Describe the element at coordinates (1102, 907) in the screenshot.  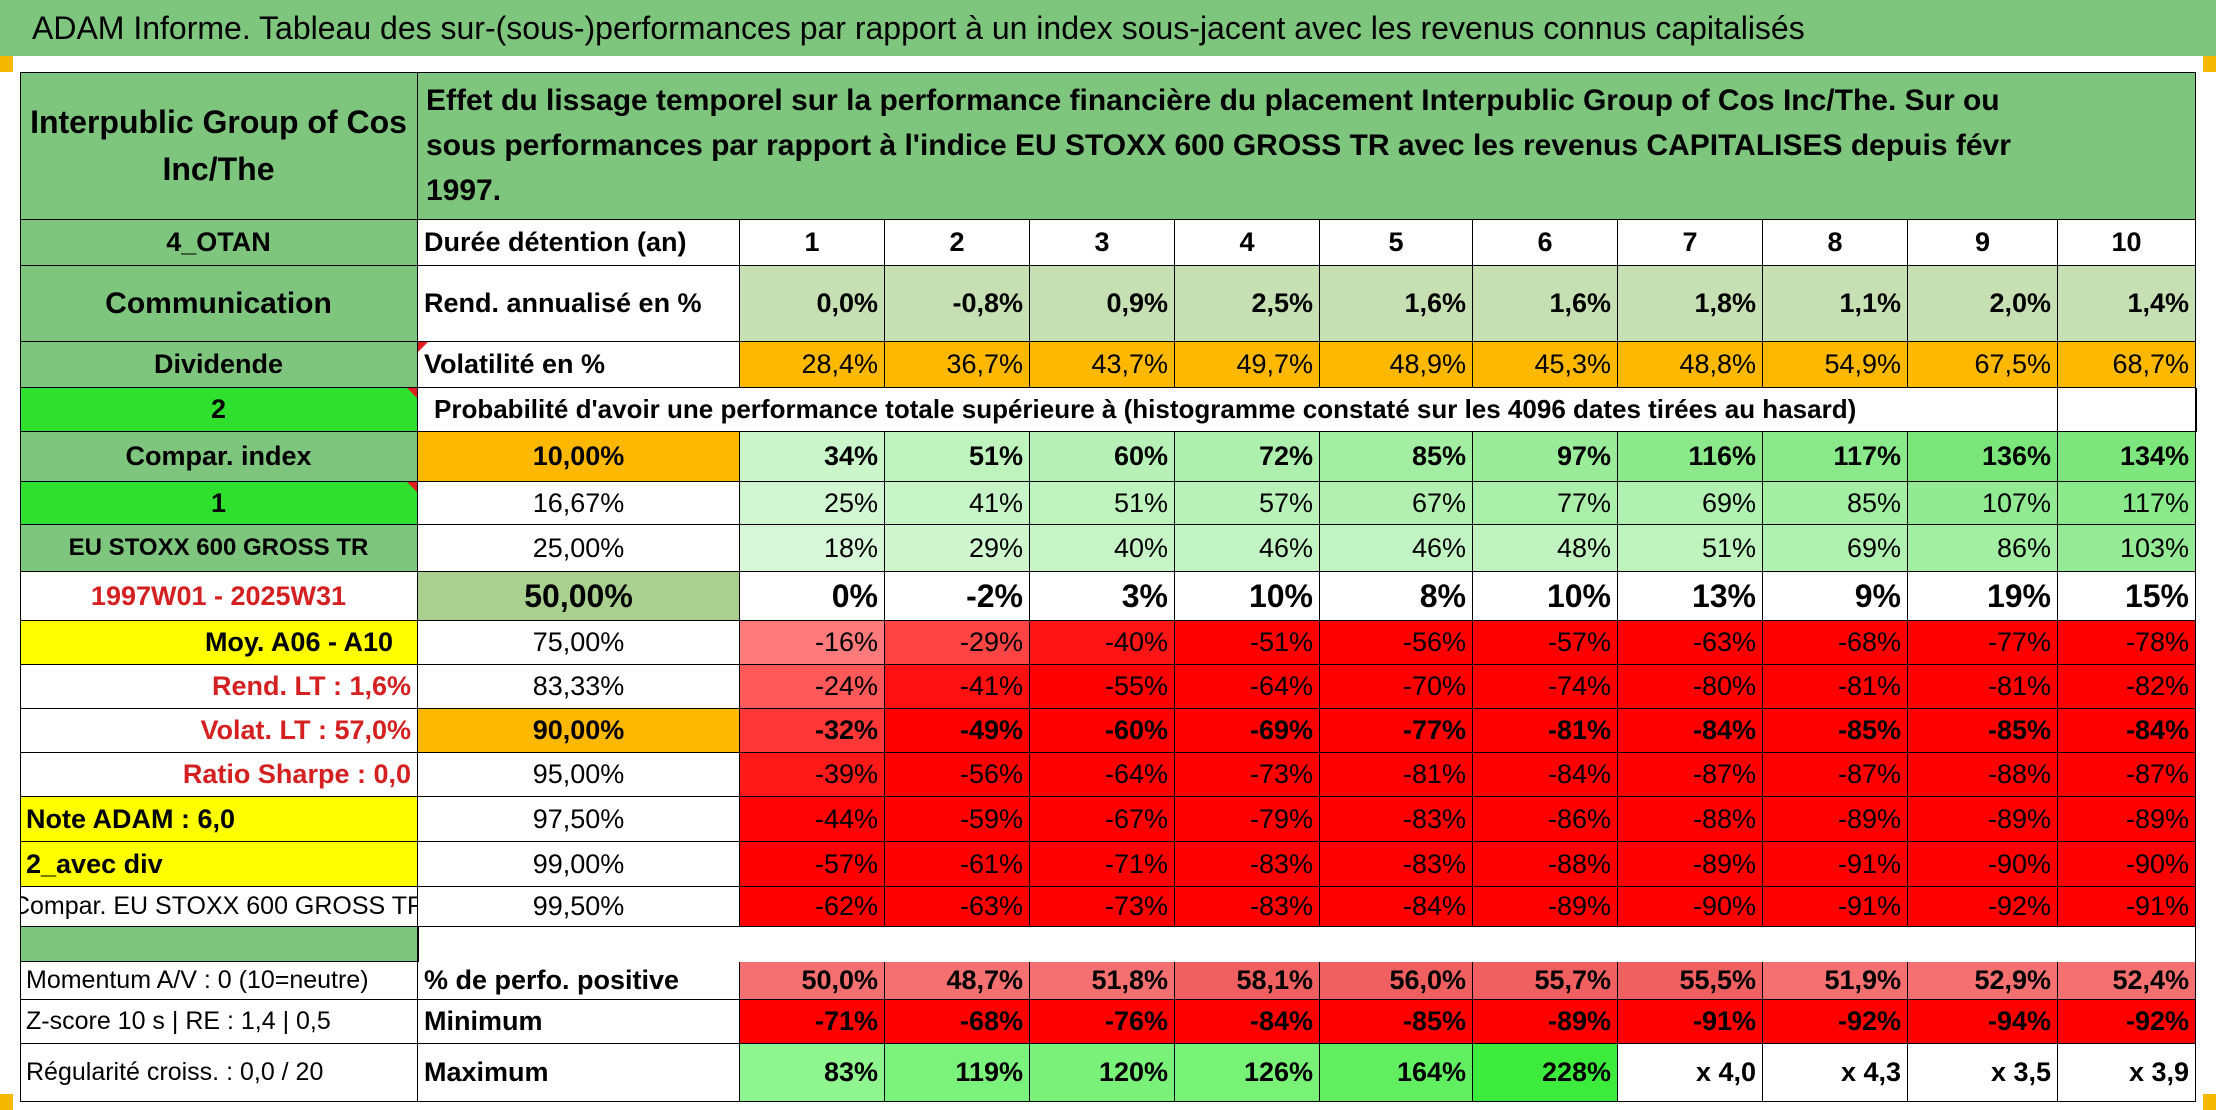
I see `percentile-value: -73%` at that location.